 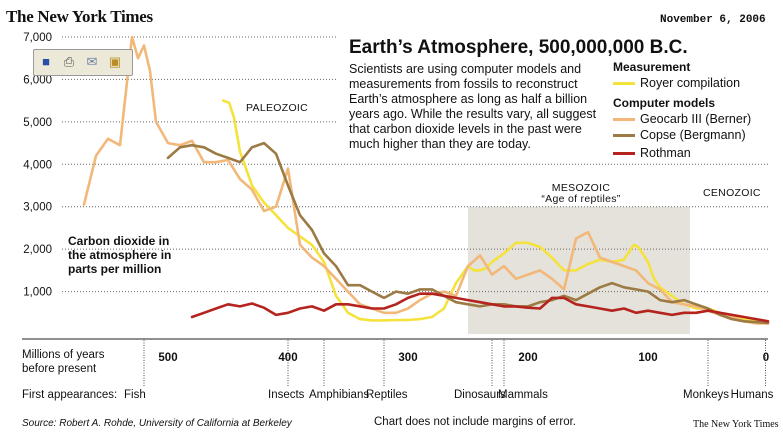 I want to click on appearance-label: Amphibians, so click(x=339, y=395).